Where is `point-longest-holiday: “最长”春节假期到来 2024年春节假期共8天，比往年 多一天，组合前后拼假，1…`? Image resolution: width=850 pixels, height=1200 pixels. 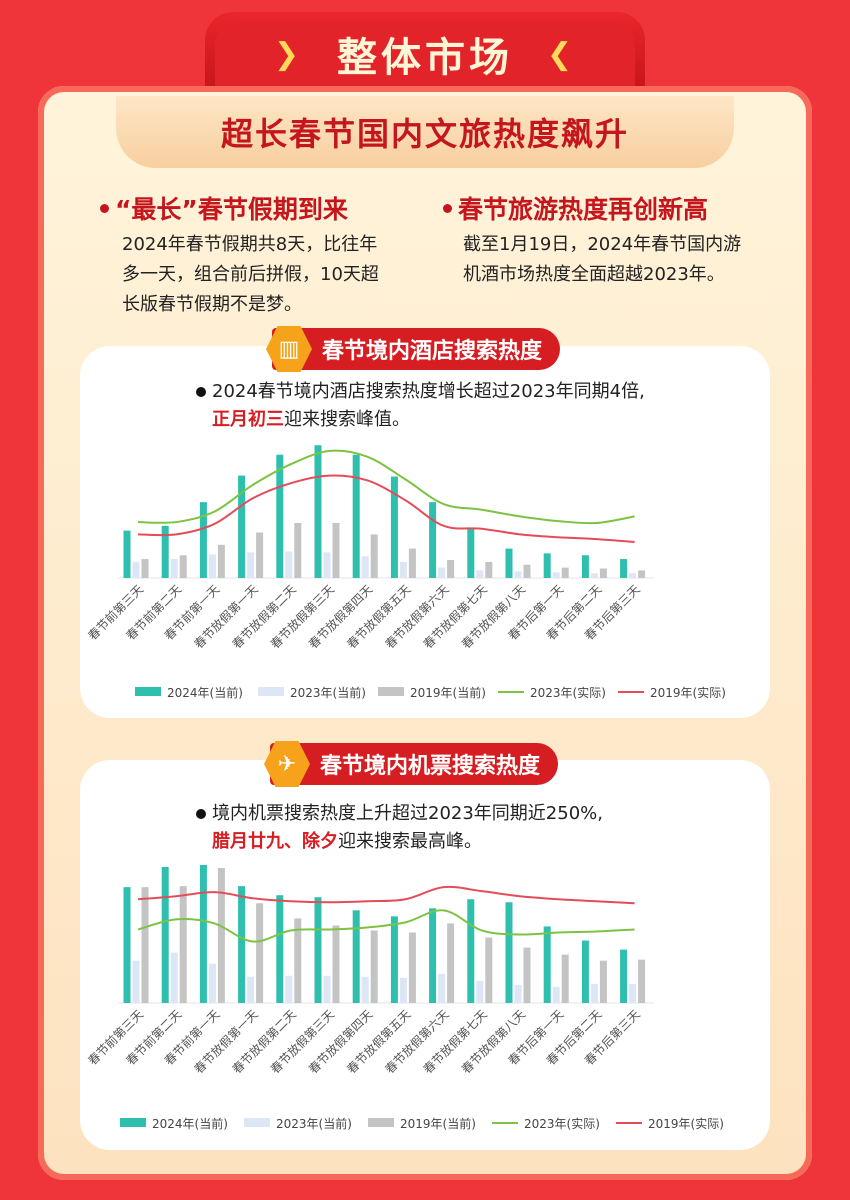
point-longest-holiday: “最长”春节假期到来 2024年春节假期共8天，比往年 多一天，组合前后拼假，1… is located at coordinates (270, 255).